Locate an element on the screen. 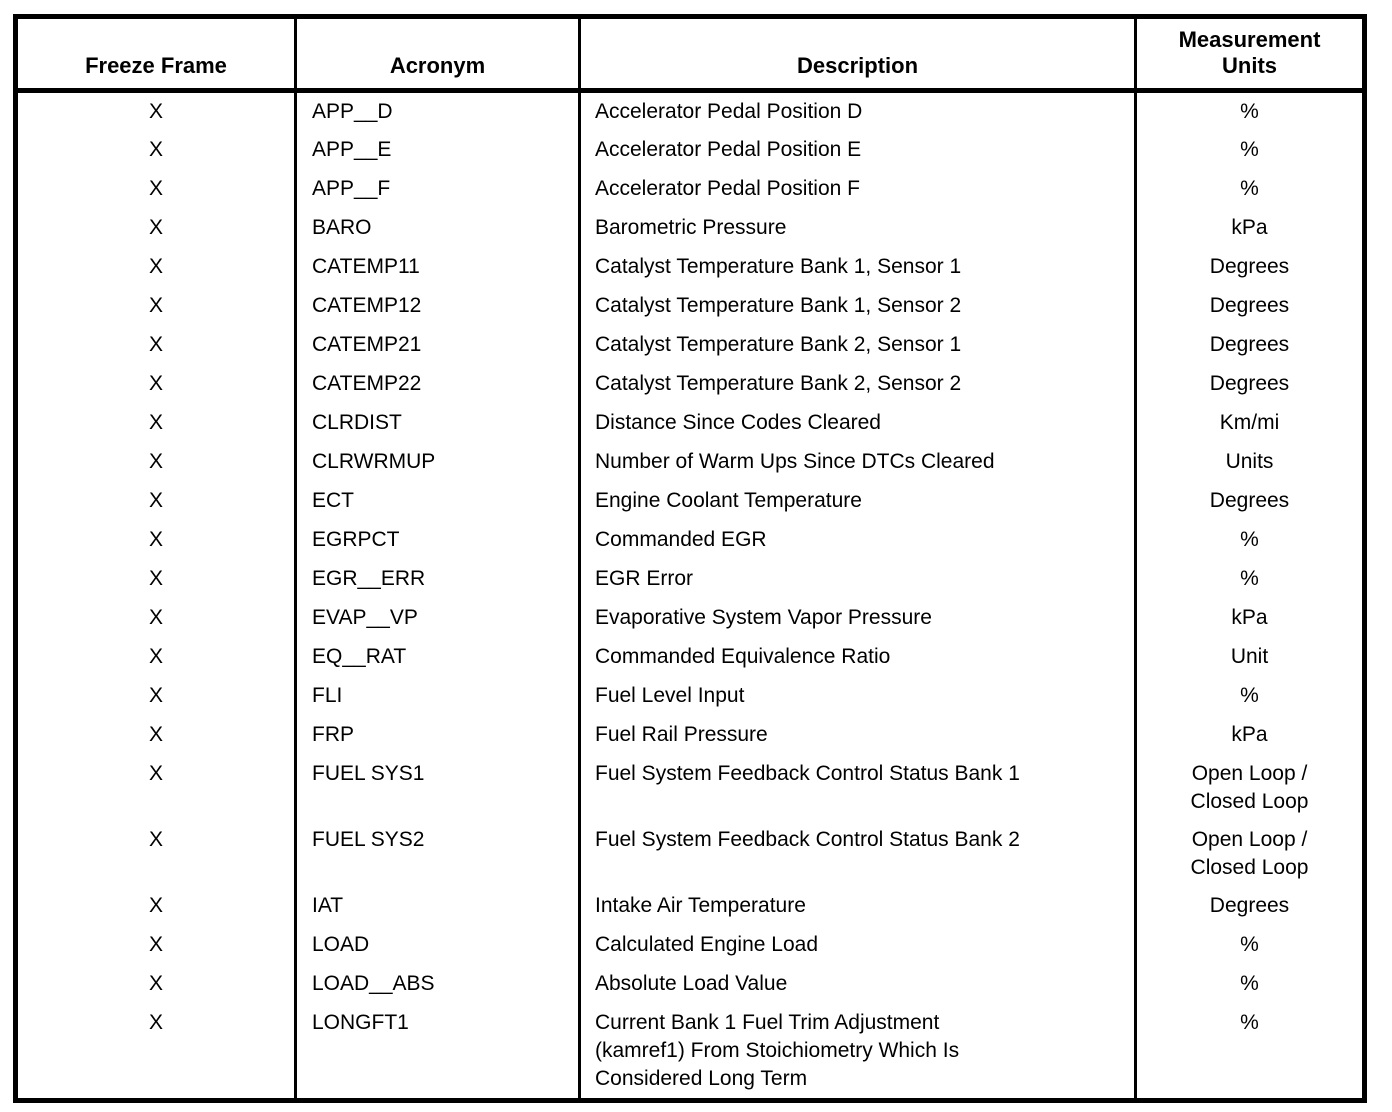 The width and height of the screenshot is (1392, 1112). description-cell: Accelerator Pedal Position F is located at coordinates (857, 189).